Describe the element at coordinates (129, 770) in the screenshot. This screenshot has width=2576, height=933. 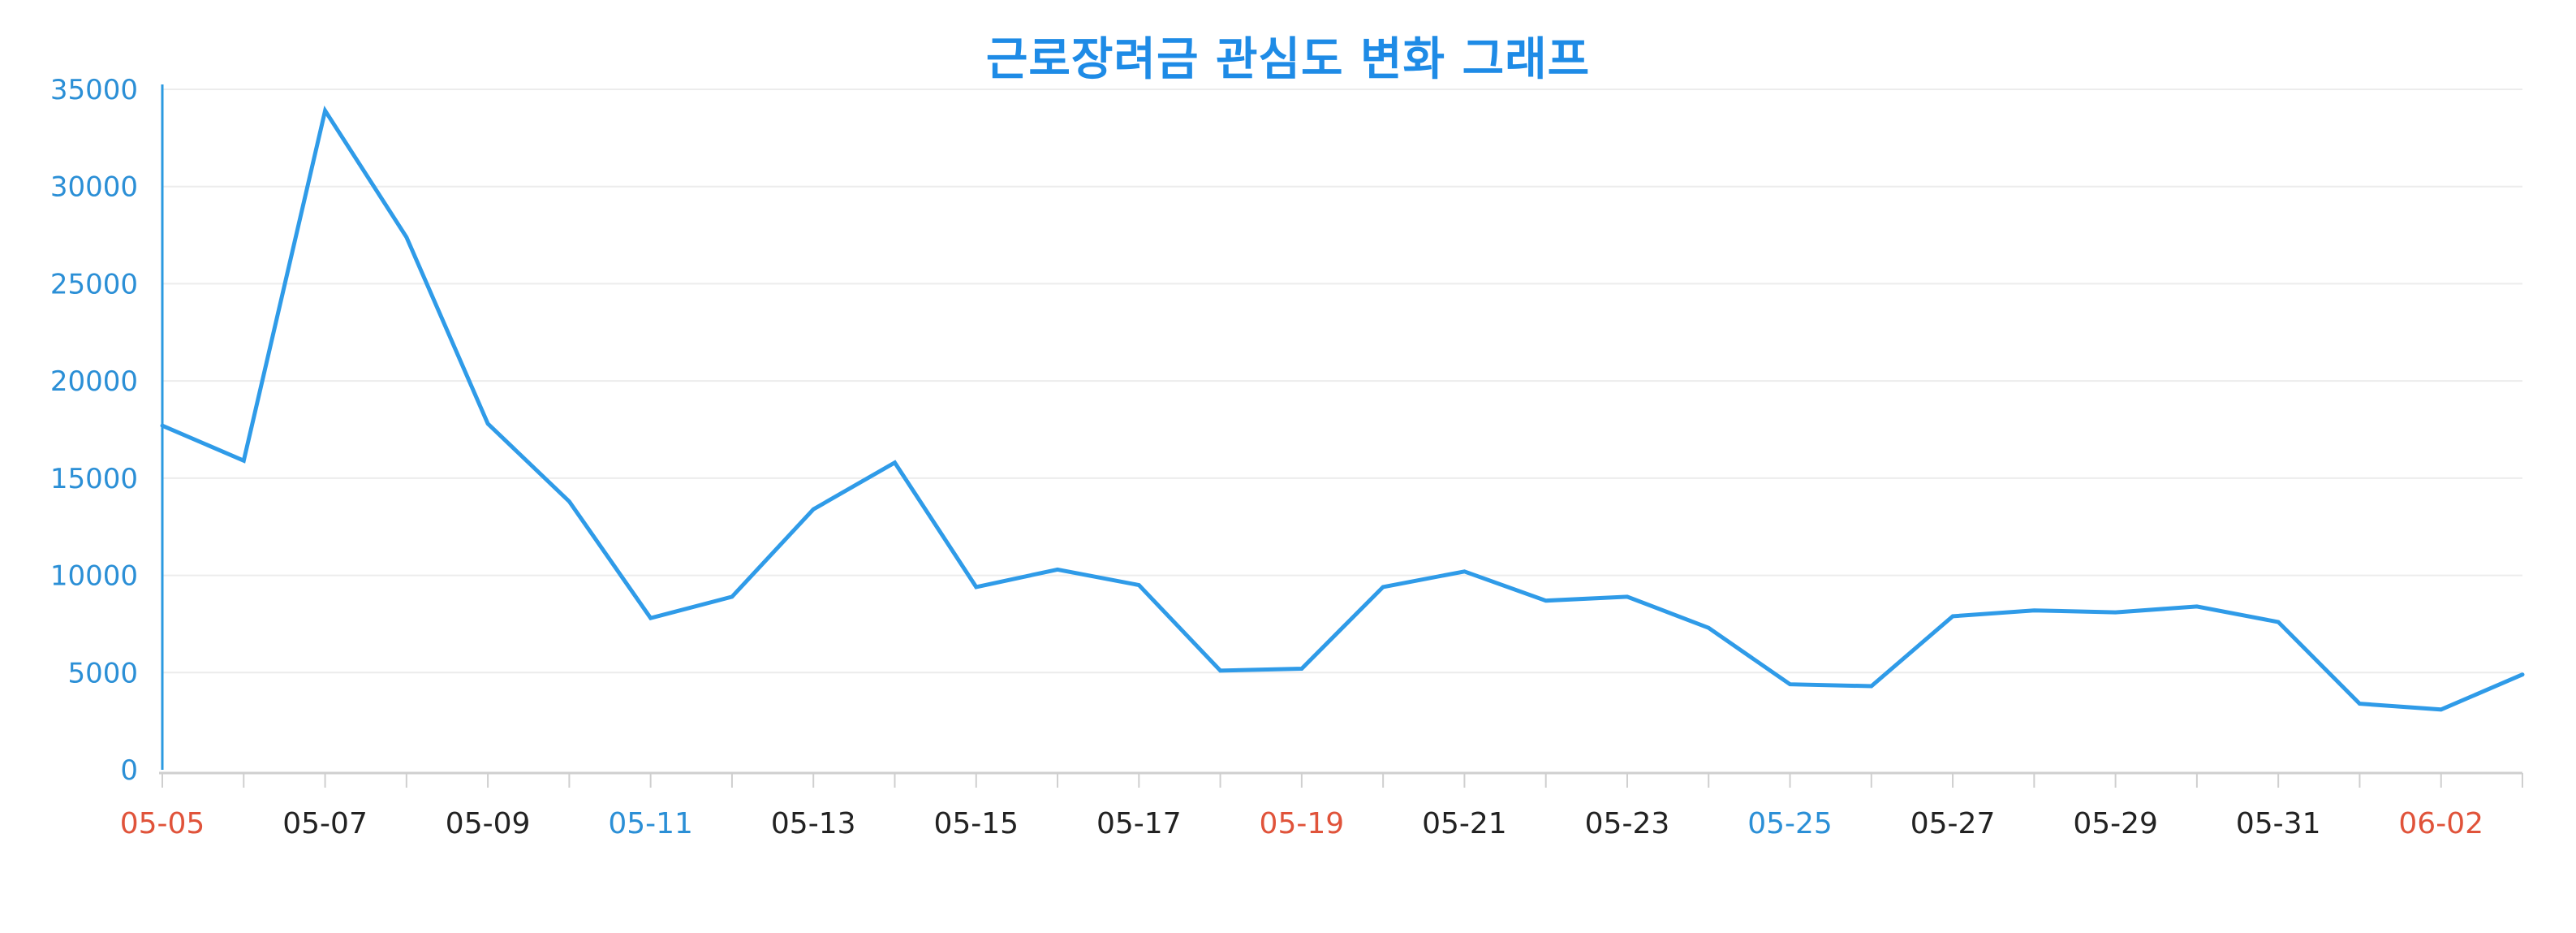
I see `y-tick-label: 0` at that location.